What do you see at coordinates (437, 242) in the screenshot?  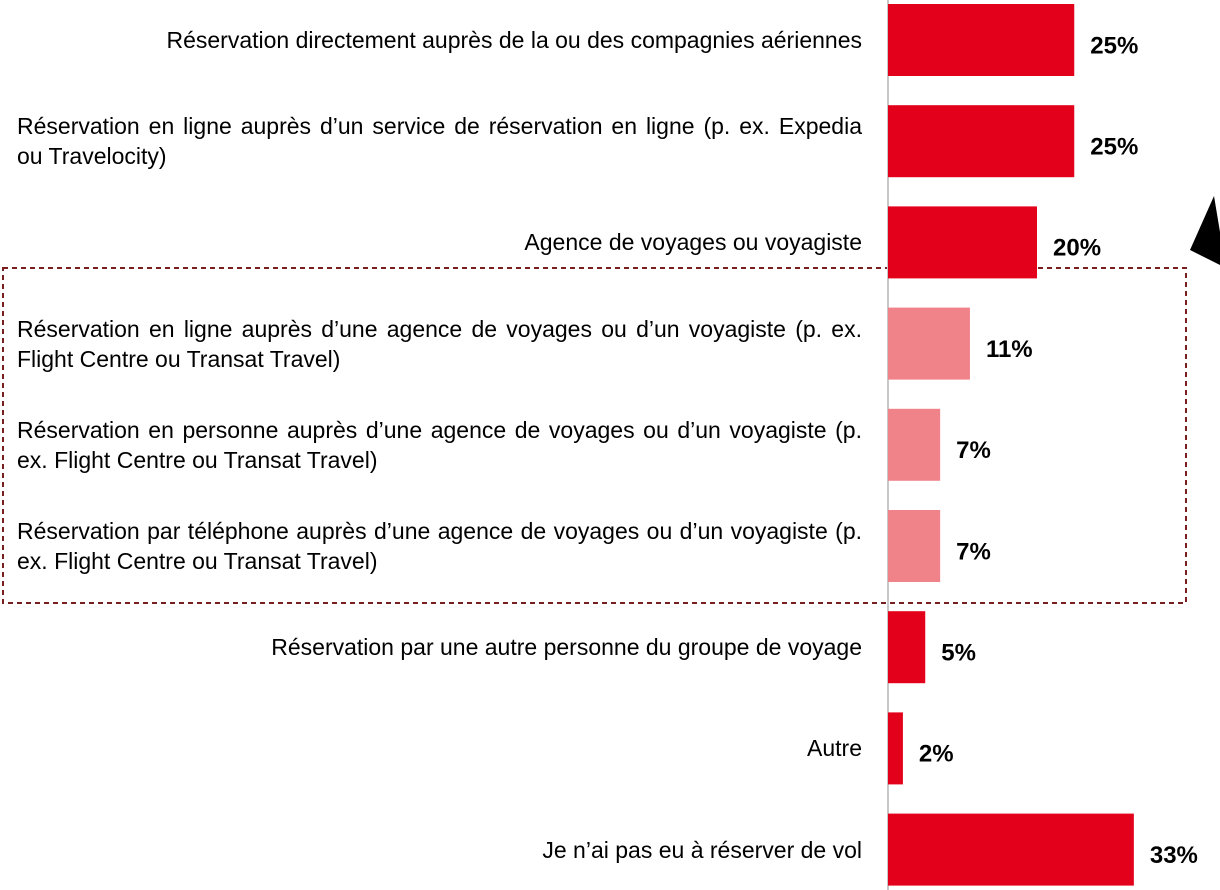 I see `category-label-row: Agence de voyages ou voyagiste` at bounding box center [437, 242].